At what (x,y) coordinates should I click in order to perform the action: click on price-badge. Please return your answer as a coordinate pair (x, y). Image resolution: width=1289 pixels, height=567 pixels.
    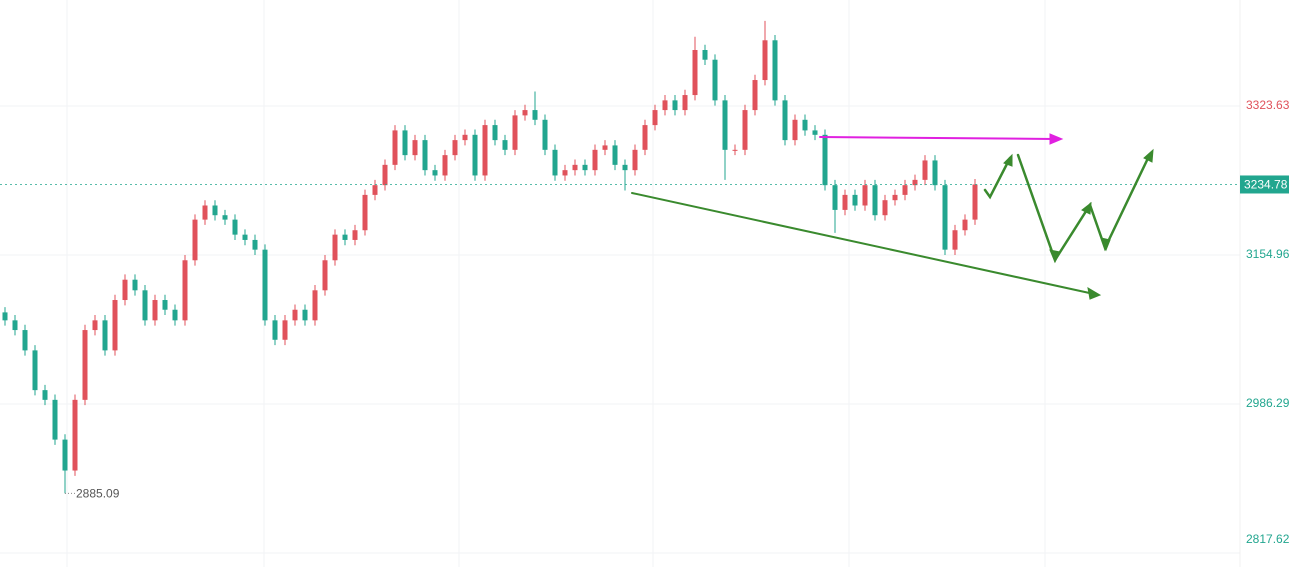
    Looking at the image, I should click on (1264, 184).